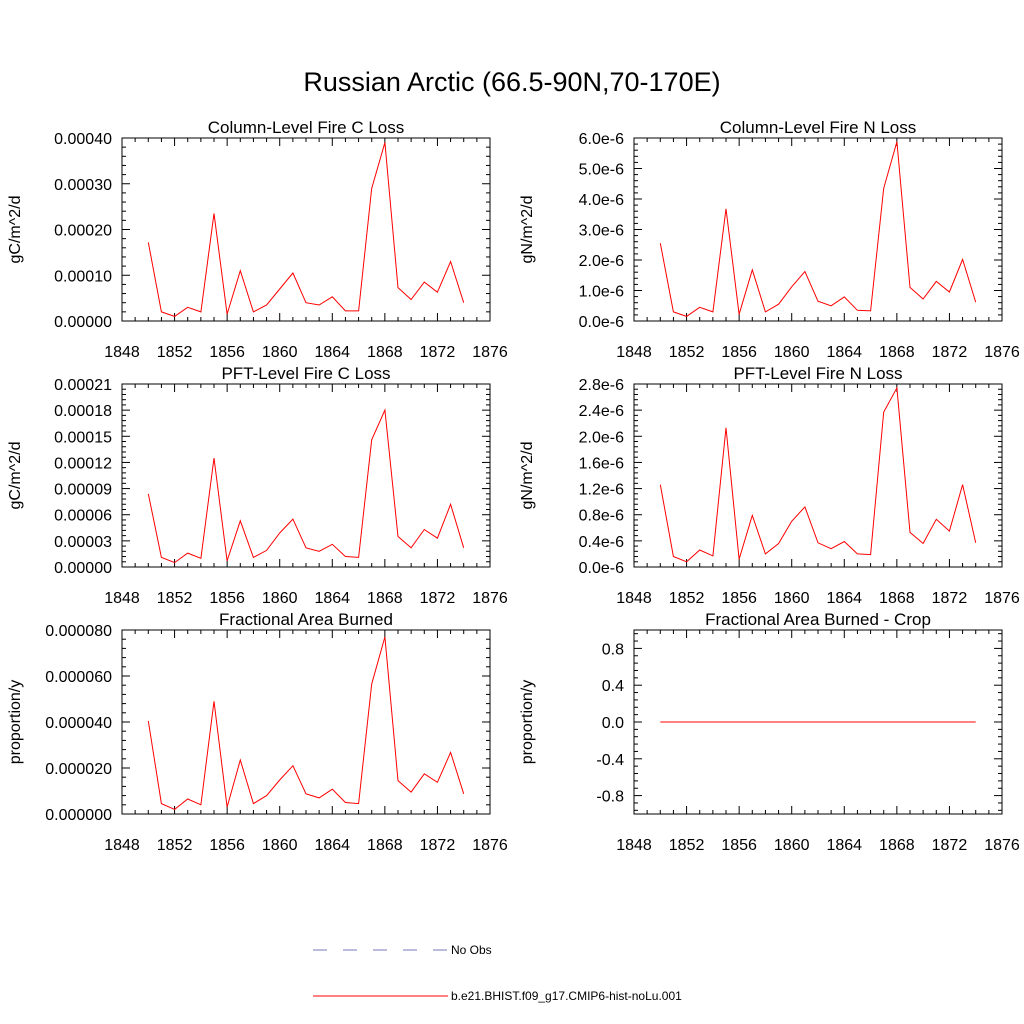 The width and height of the screenshot is (1024, 1024). What do you see at coordinates (306, 127) in the screenshot?
I see `panel-title: Column-Level Fire C Loss` at bounding box center [306, 127].